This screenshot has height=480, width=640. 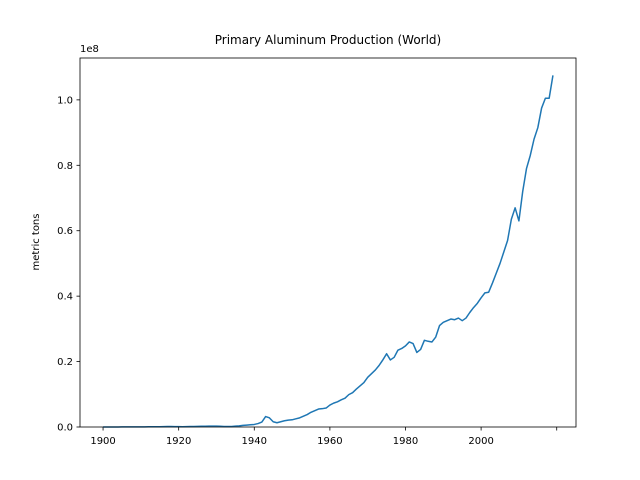 I want to click on y-axis-label: metric tons, so click(x=36, y=242).